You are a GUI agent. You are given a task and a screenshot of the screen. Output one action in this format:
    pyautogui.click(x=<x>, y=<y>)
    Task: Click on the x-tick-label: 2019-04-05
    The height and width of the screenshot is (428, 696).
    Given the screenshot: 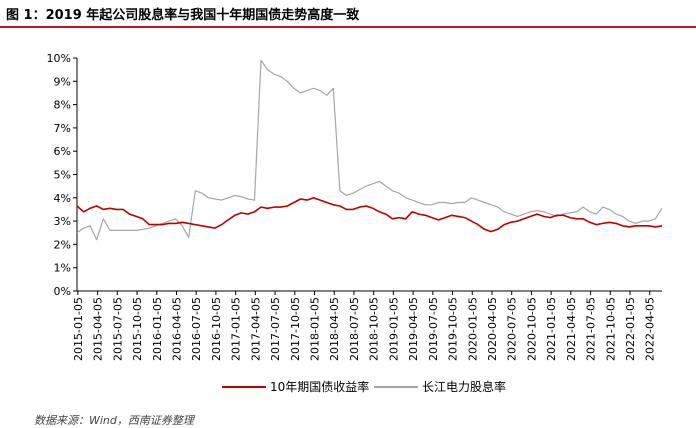 What is the action you would take?
    pyautogui.click(x=413, y=329)
    